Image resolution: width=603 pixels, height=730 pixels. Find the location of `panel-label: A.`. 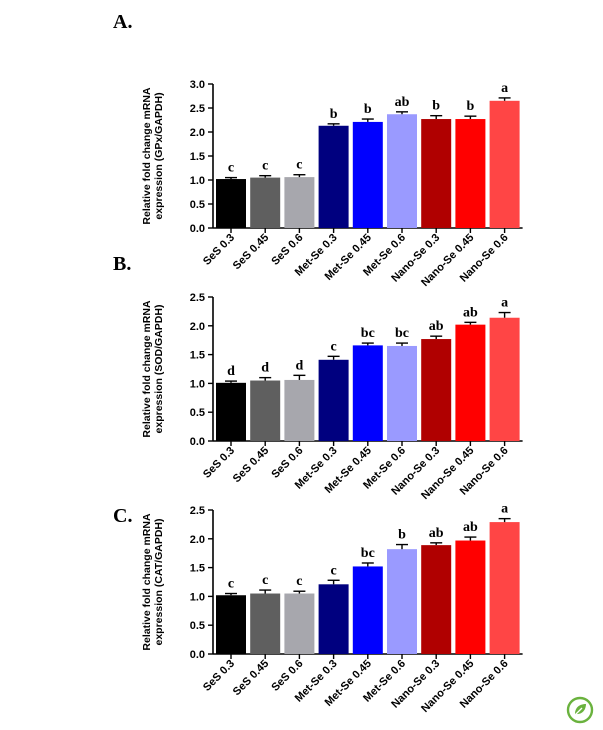

panel-label: A. is located at coordinates (122, 22).